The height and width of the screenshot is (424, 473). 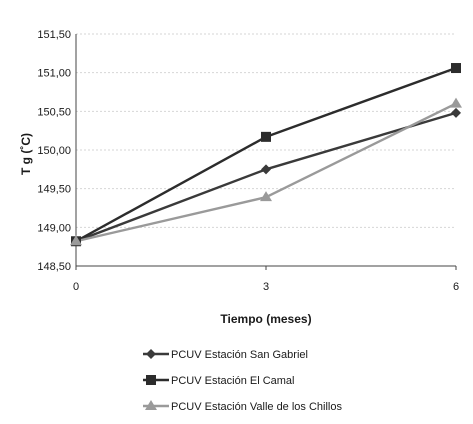 I want to click on x-tick-labels: 0 3 6, so click(x=266, y=287).